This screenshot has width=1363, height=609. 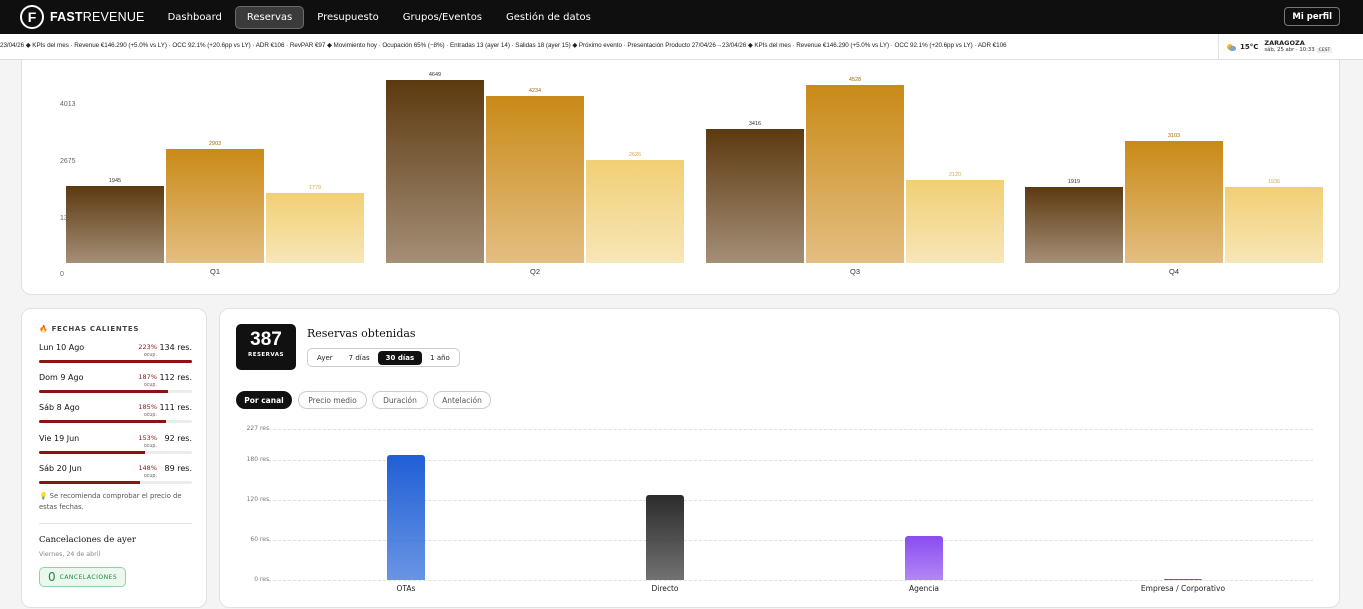 I want to click on channel-label: Directo, so click(x=665, y=588).